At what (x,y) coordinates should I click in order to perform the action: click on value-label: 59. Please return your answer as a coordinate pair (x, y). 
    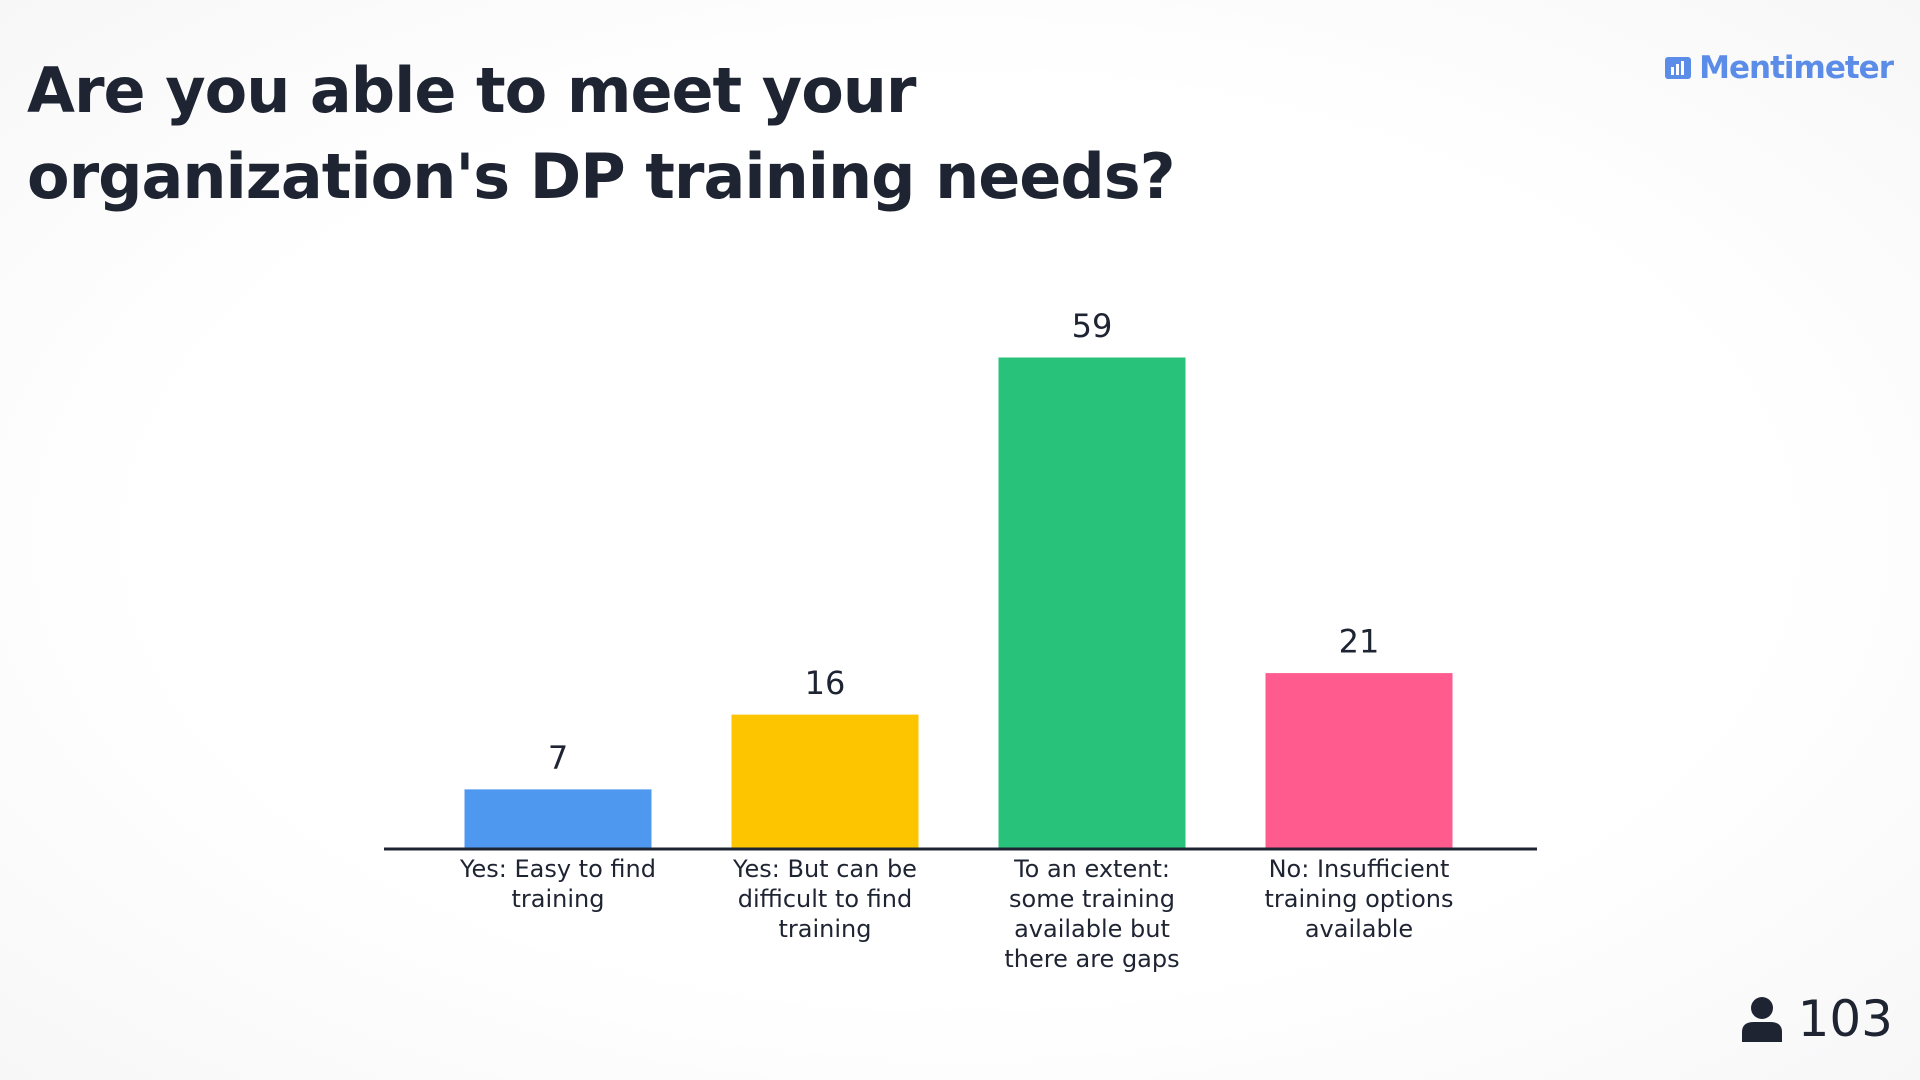
    Looking at the image, I should click on (1092, 326).